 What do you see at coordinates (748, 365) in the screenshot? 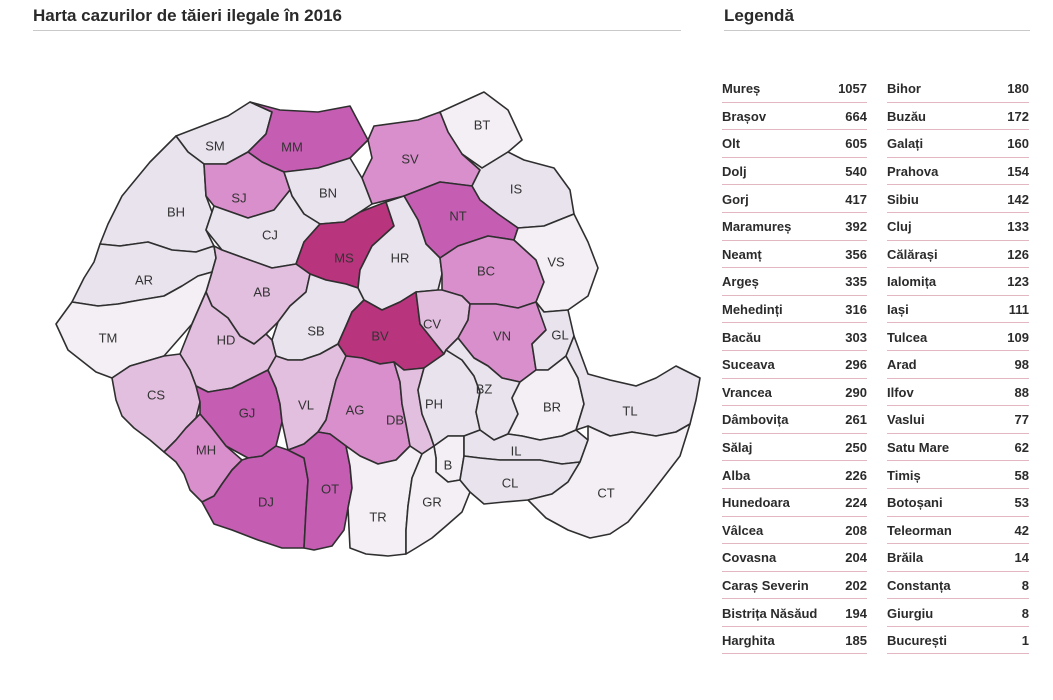
I see `legend-county-name: Suceava` at bounding box center [748, 365].